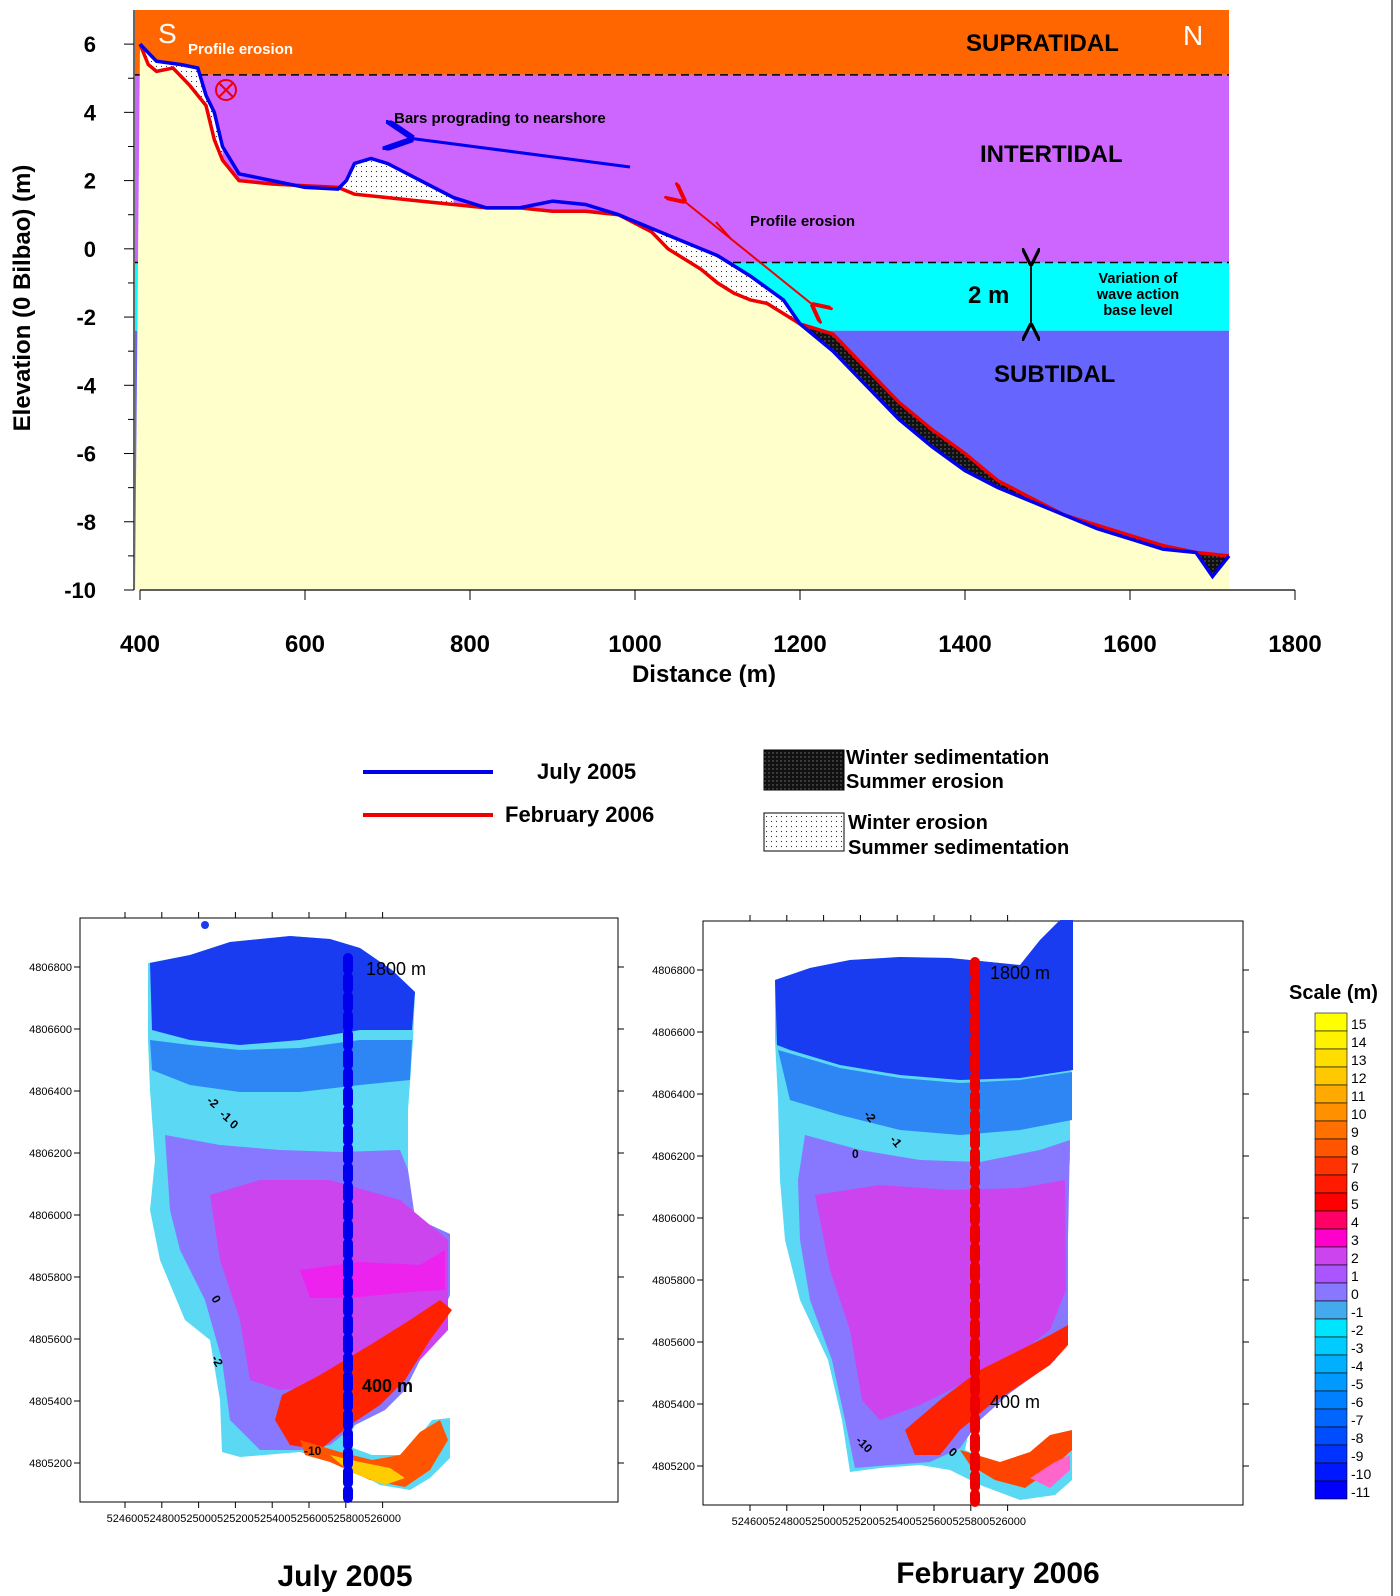  Describe the element at coordinates (1355, 1294) in the screenshot. I see `scale-label-15: 0` at that location.